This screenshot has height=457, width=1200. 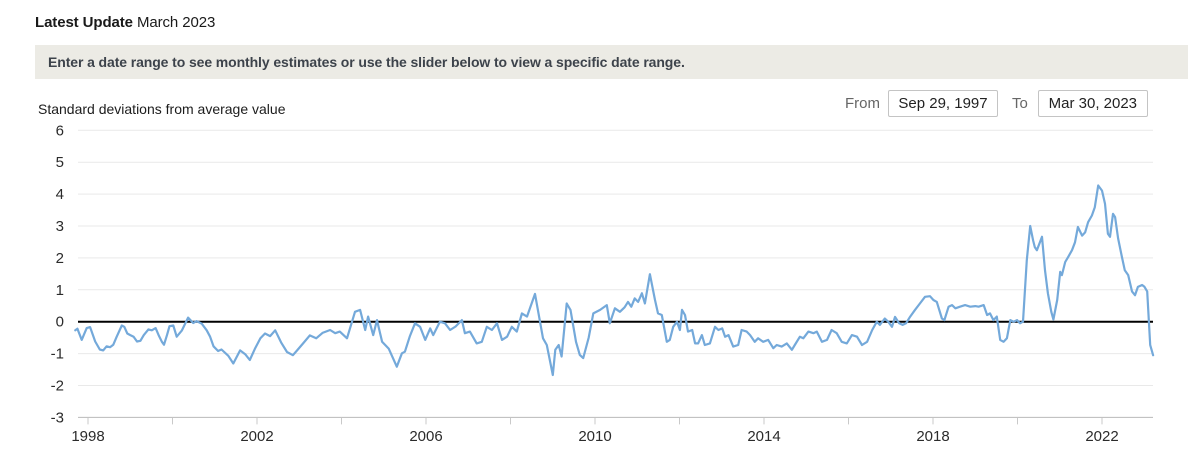 What do you see at coordinates (425, 436) in the screenshot?
I see `x-axis-label: 2006` at bounding box center [425, 436].